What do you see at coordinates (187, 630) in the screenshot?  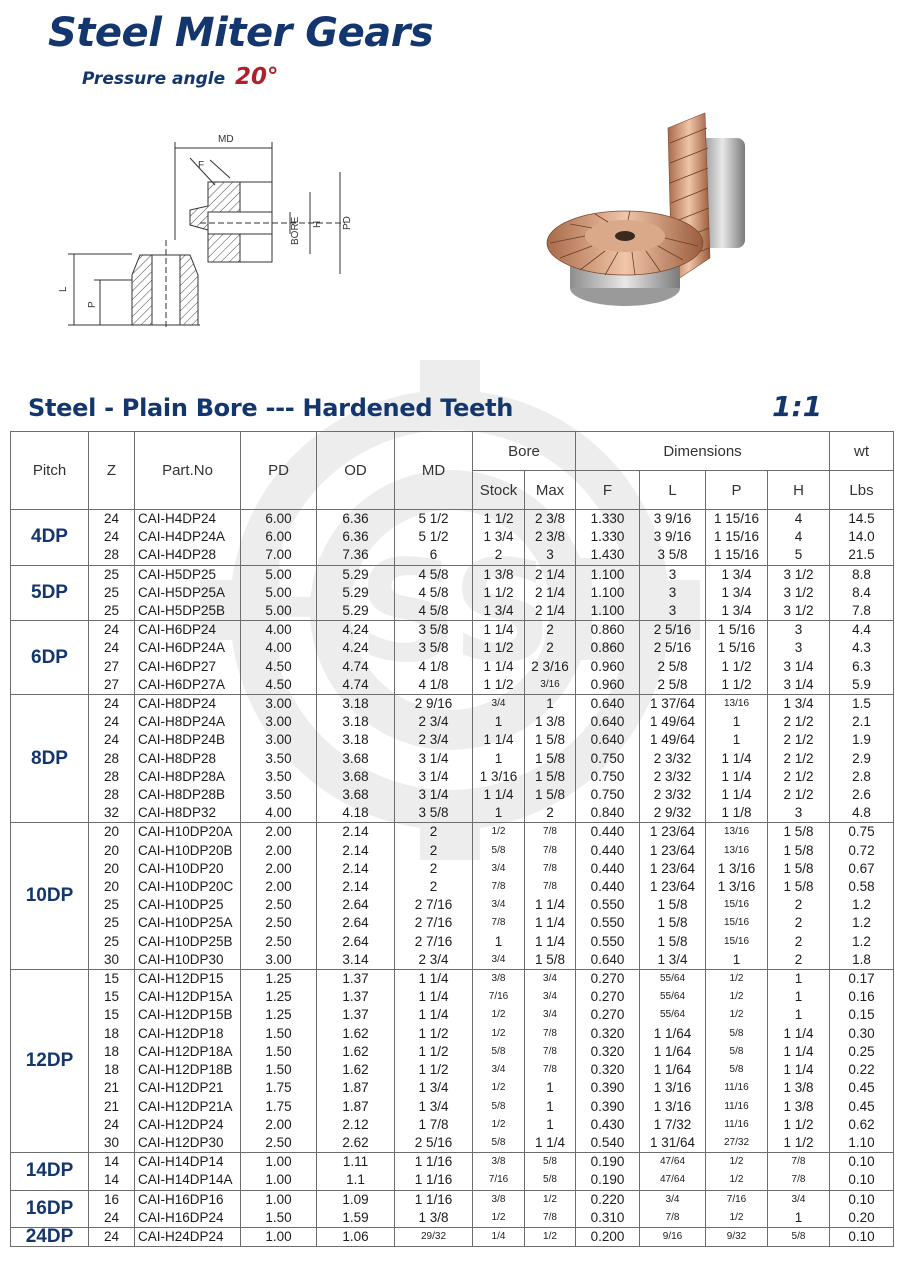 I see `table-cell: CAI-H6DP24` at bounding box center [187, 630].